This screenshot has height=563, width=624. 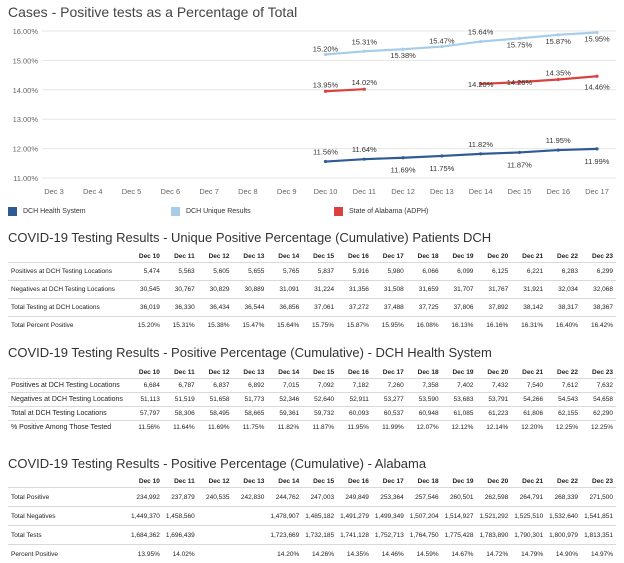 I want to click on column-header: Dec 23, so click(x=602, y=372).